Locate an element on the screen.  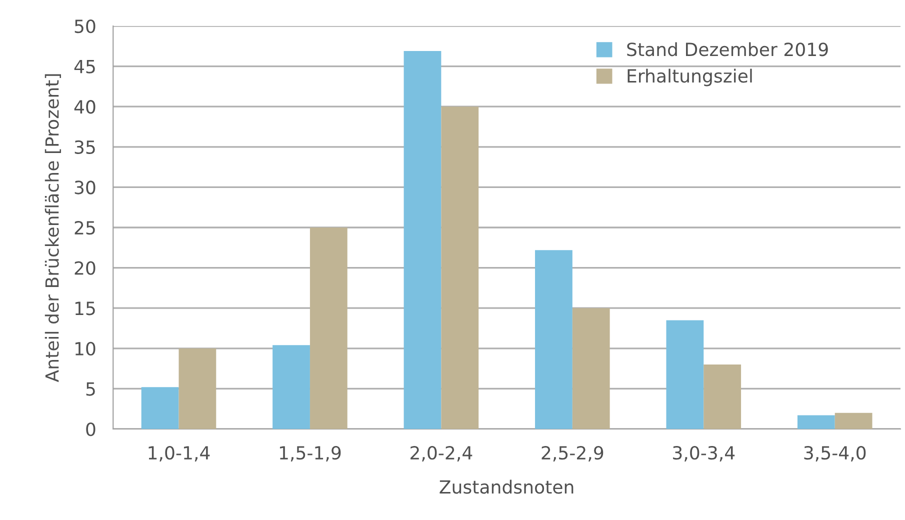
y-tick-label: 30 is located at coordinates (85, 187).